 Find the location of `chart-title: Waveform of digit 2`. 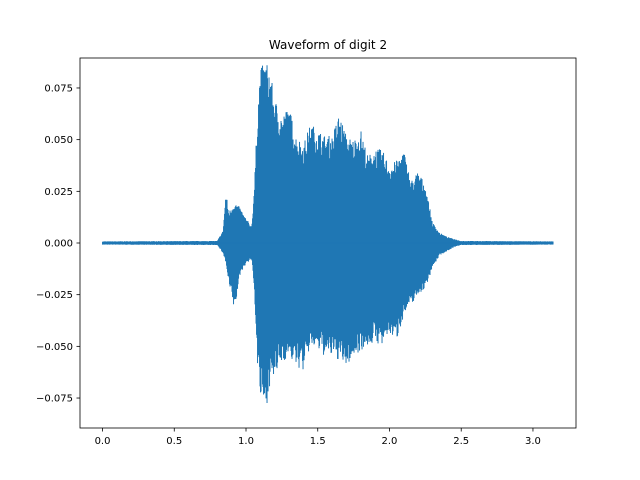

chart-title: Waveform of digit 2 is located at coordinates (328, 45).